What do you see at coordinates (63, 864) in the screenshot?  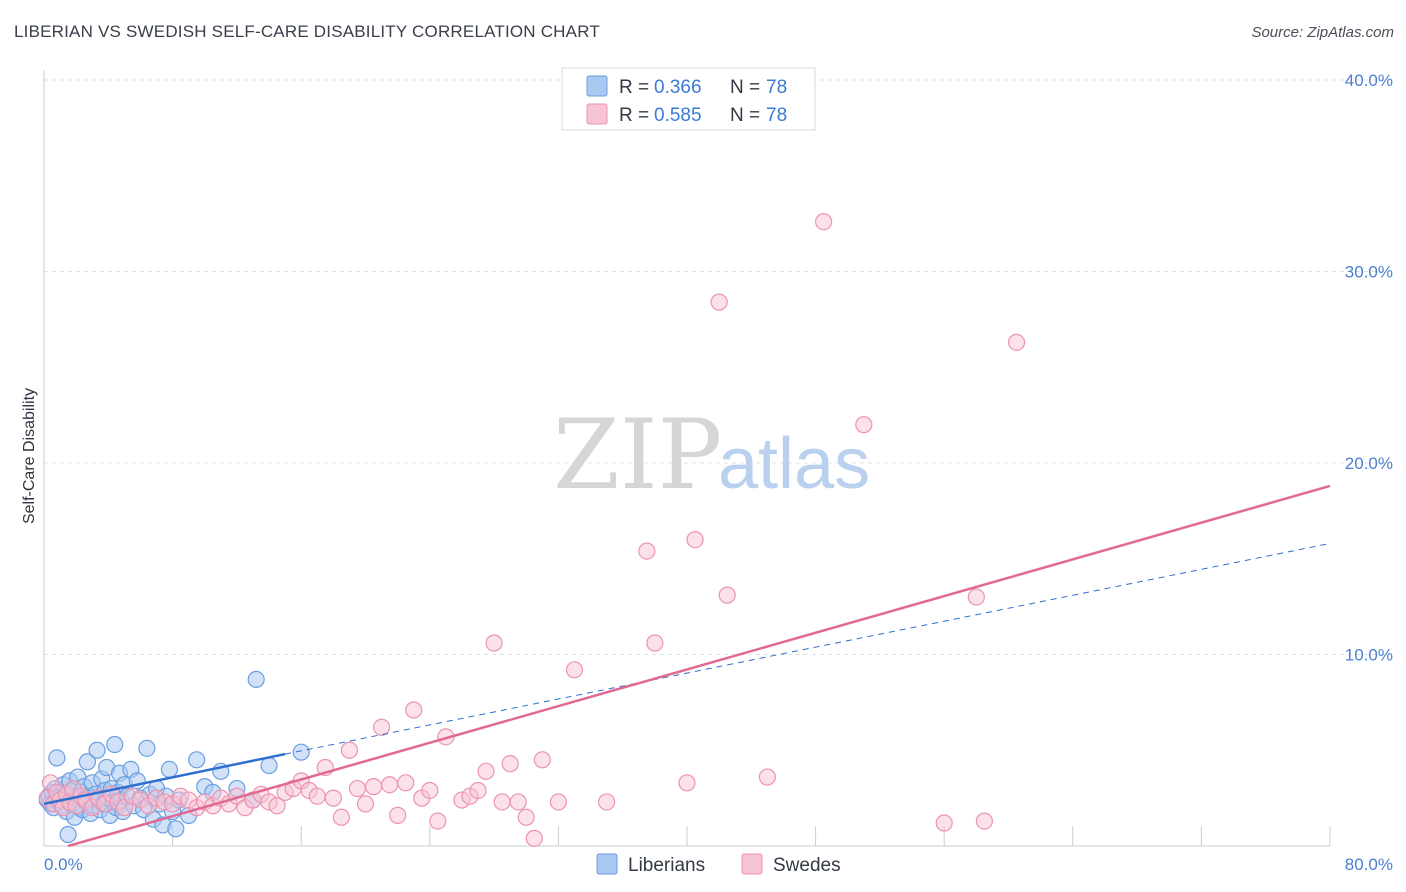 I see `x-tick-min: 0.0%` at bounding box center [63, 864].